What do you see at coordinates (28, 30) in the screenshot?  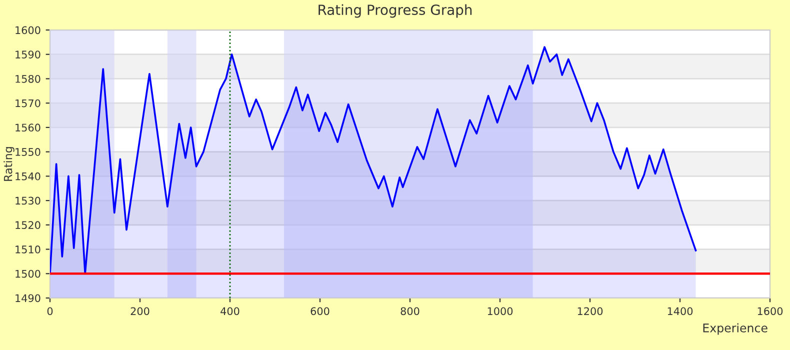 I see `y-tick-label: 1600` at bounding box center [28, 30].